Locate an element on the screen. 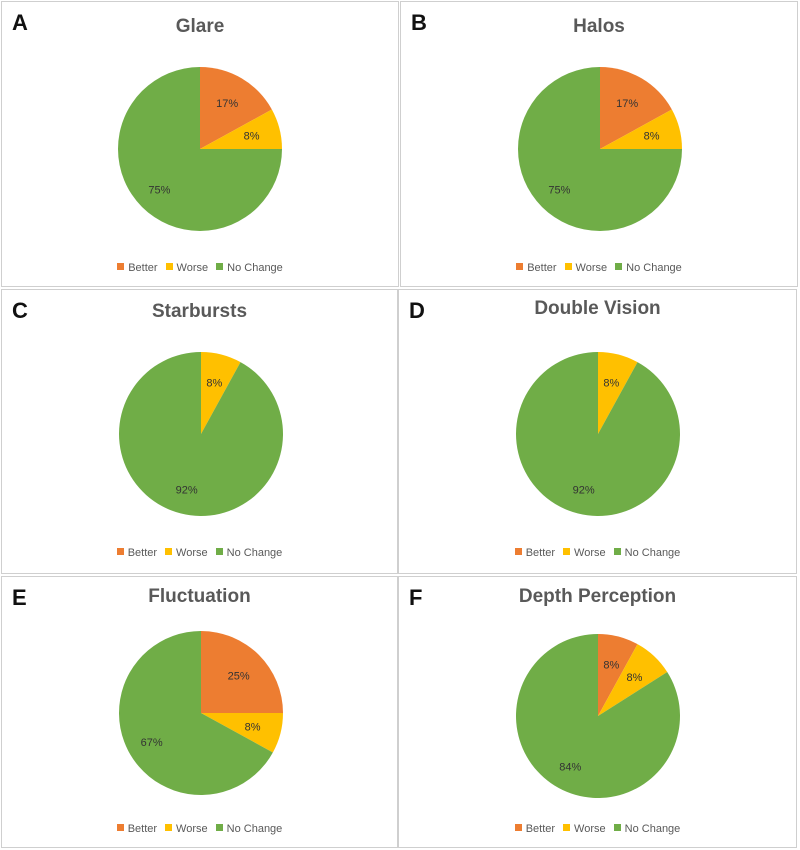 The image size is (800, 850). chart-title: Halos is located at coordinates (599, 26).